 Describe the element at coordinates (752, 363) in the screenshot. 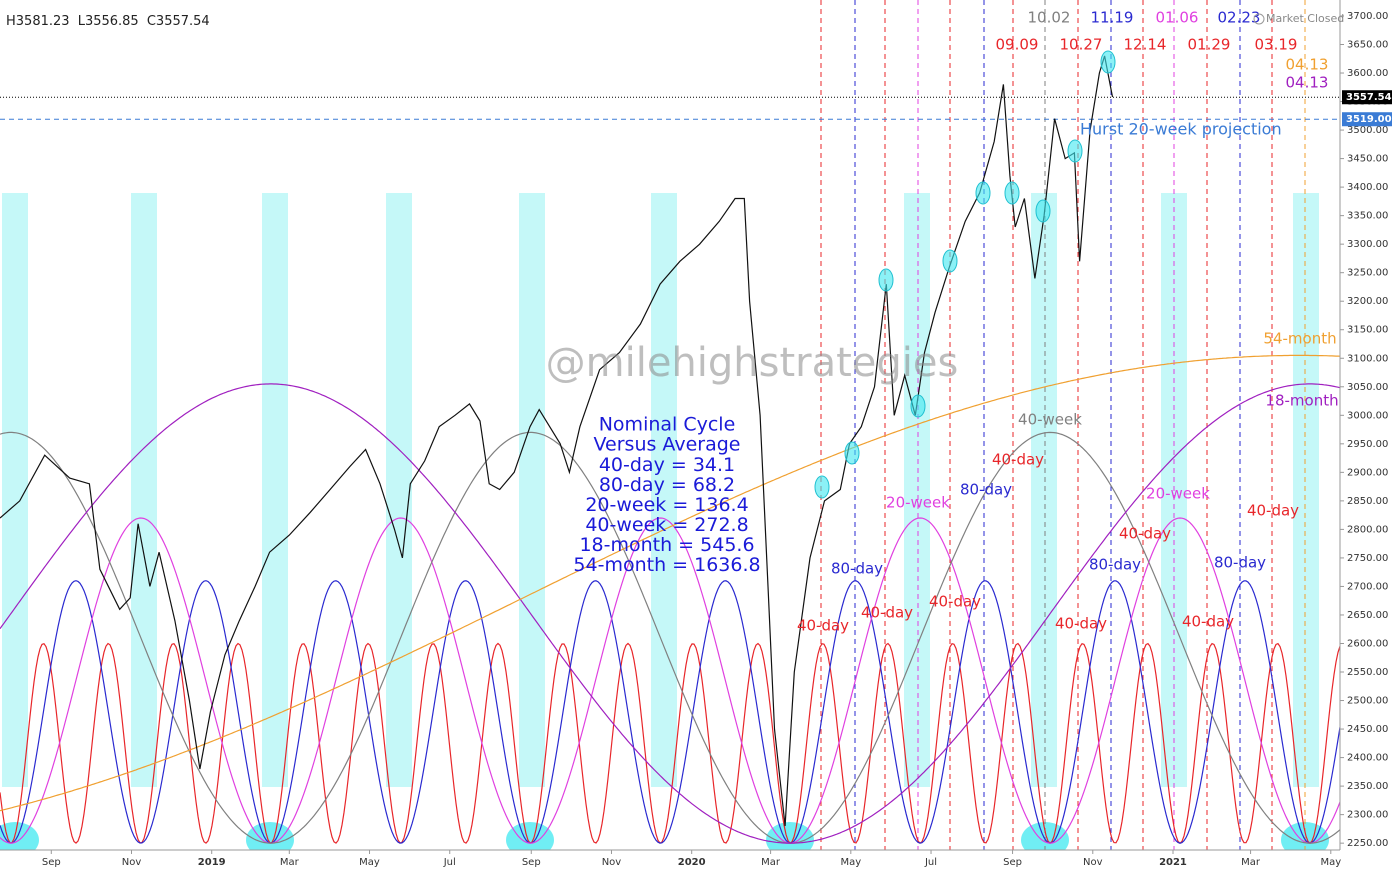

I see `watermark: @milehighstrategies` at that location.